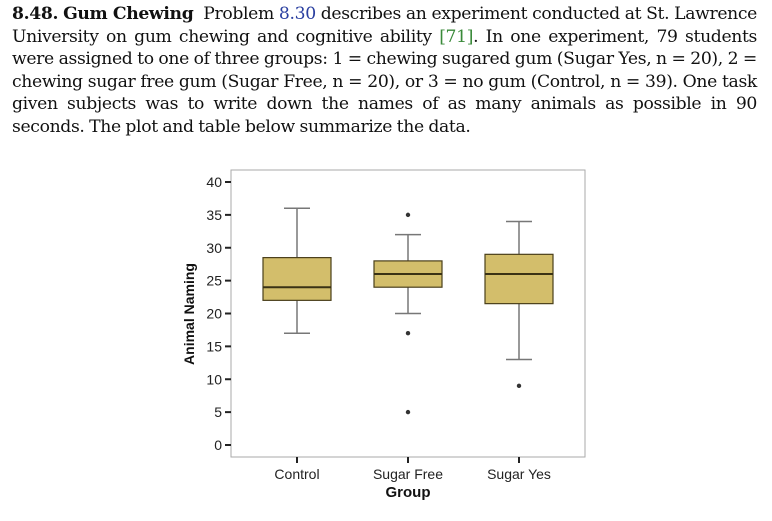  What do you see at coordinates (519, 279) in the screenshot?
I see `box-sugar-yes` at bounding box center [519, 279].